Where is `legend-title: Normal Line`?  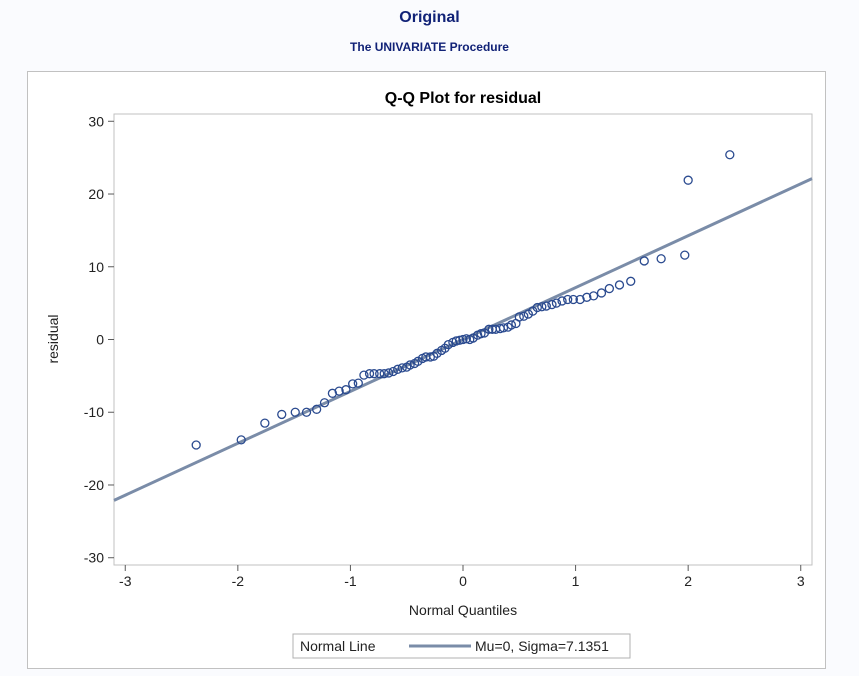 legend-title: Normal Line is located at coordinates (338, 646).